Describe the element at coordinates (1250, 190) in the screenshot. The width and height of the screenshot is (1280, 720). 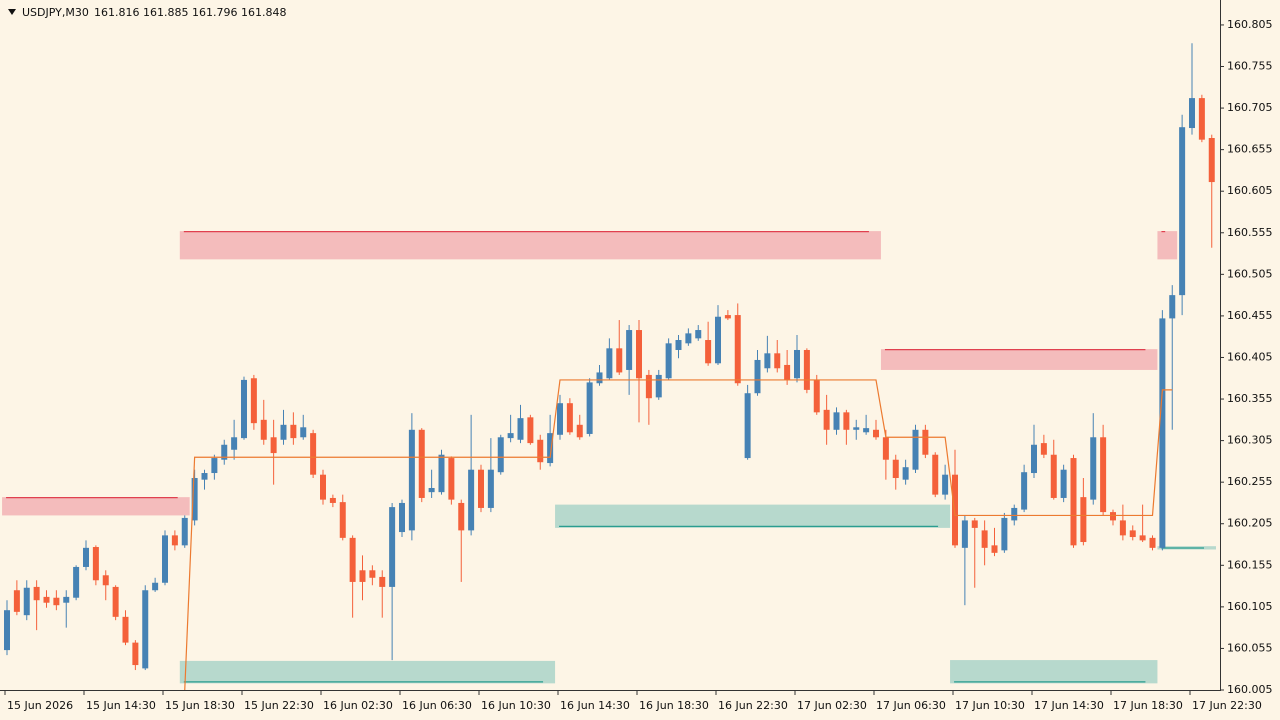
I see `y-tick-label: 160.605` at that location.